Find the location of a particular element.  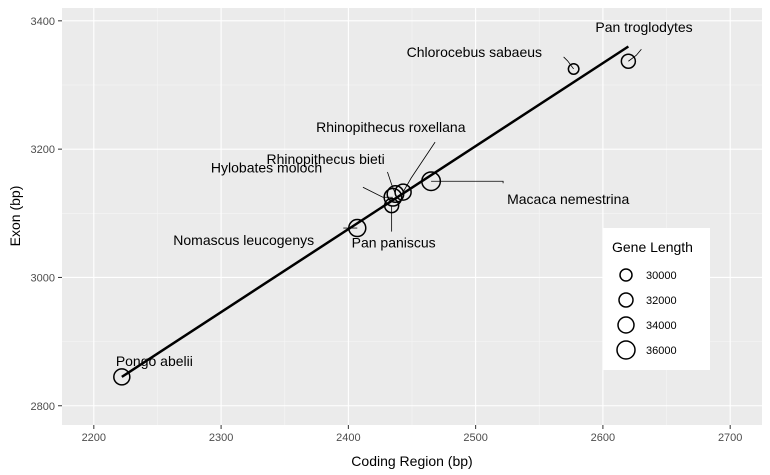

legend-label: 30000 is located at coordinates (661, 276).